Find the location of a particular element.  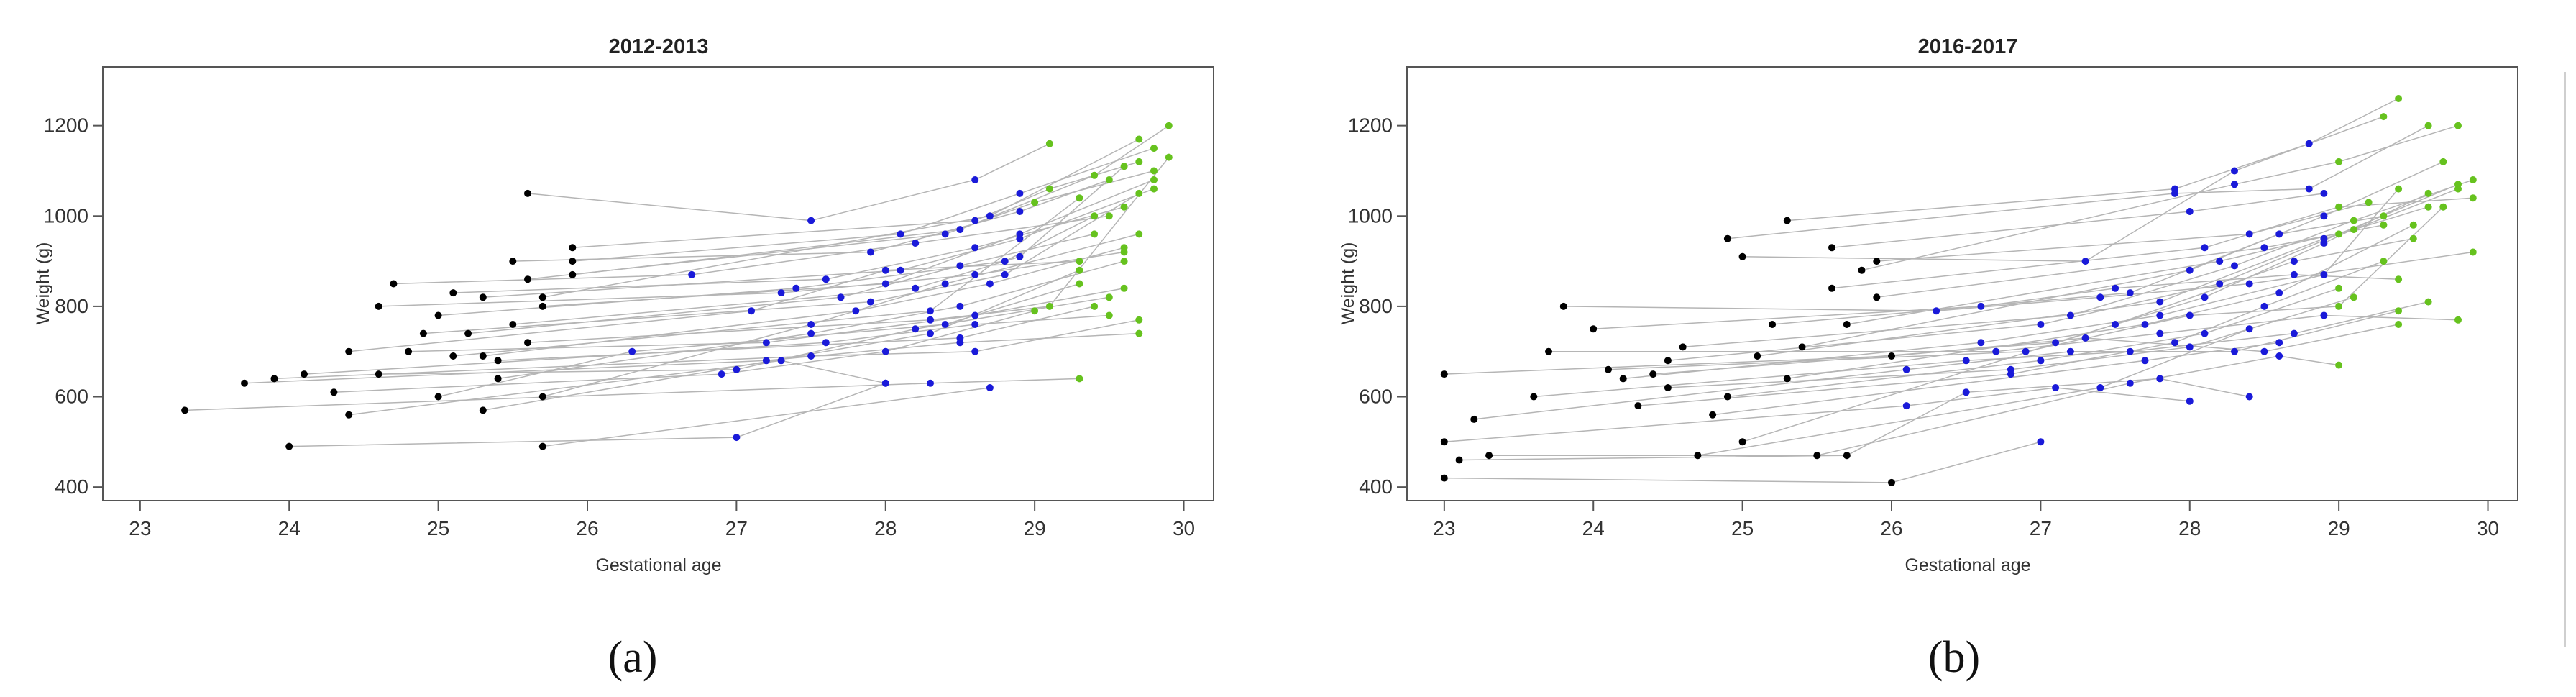

y-axis-label: Weight (g) is located at coordinates (1348, 283).